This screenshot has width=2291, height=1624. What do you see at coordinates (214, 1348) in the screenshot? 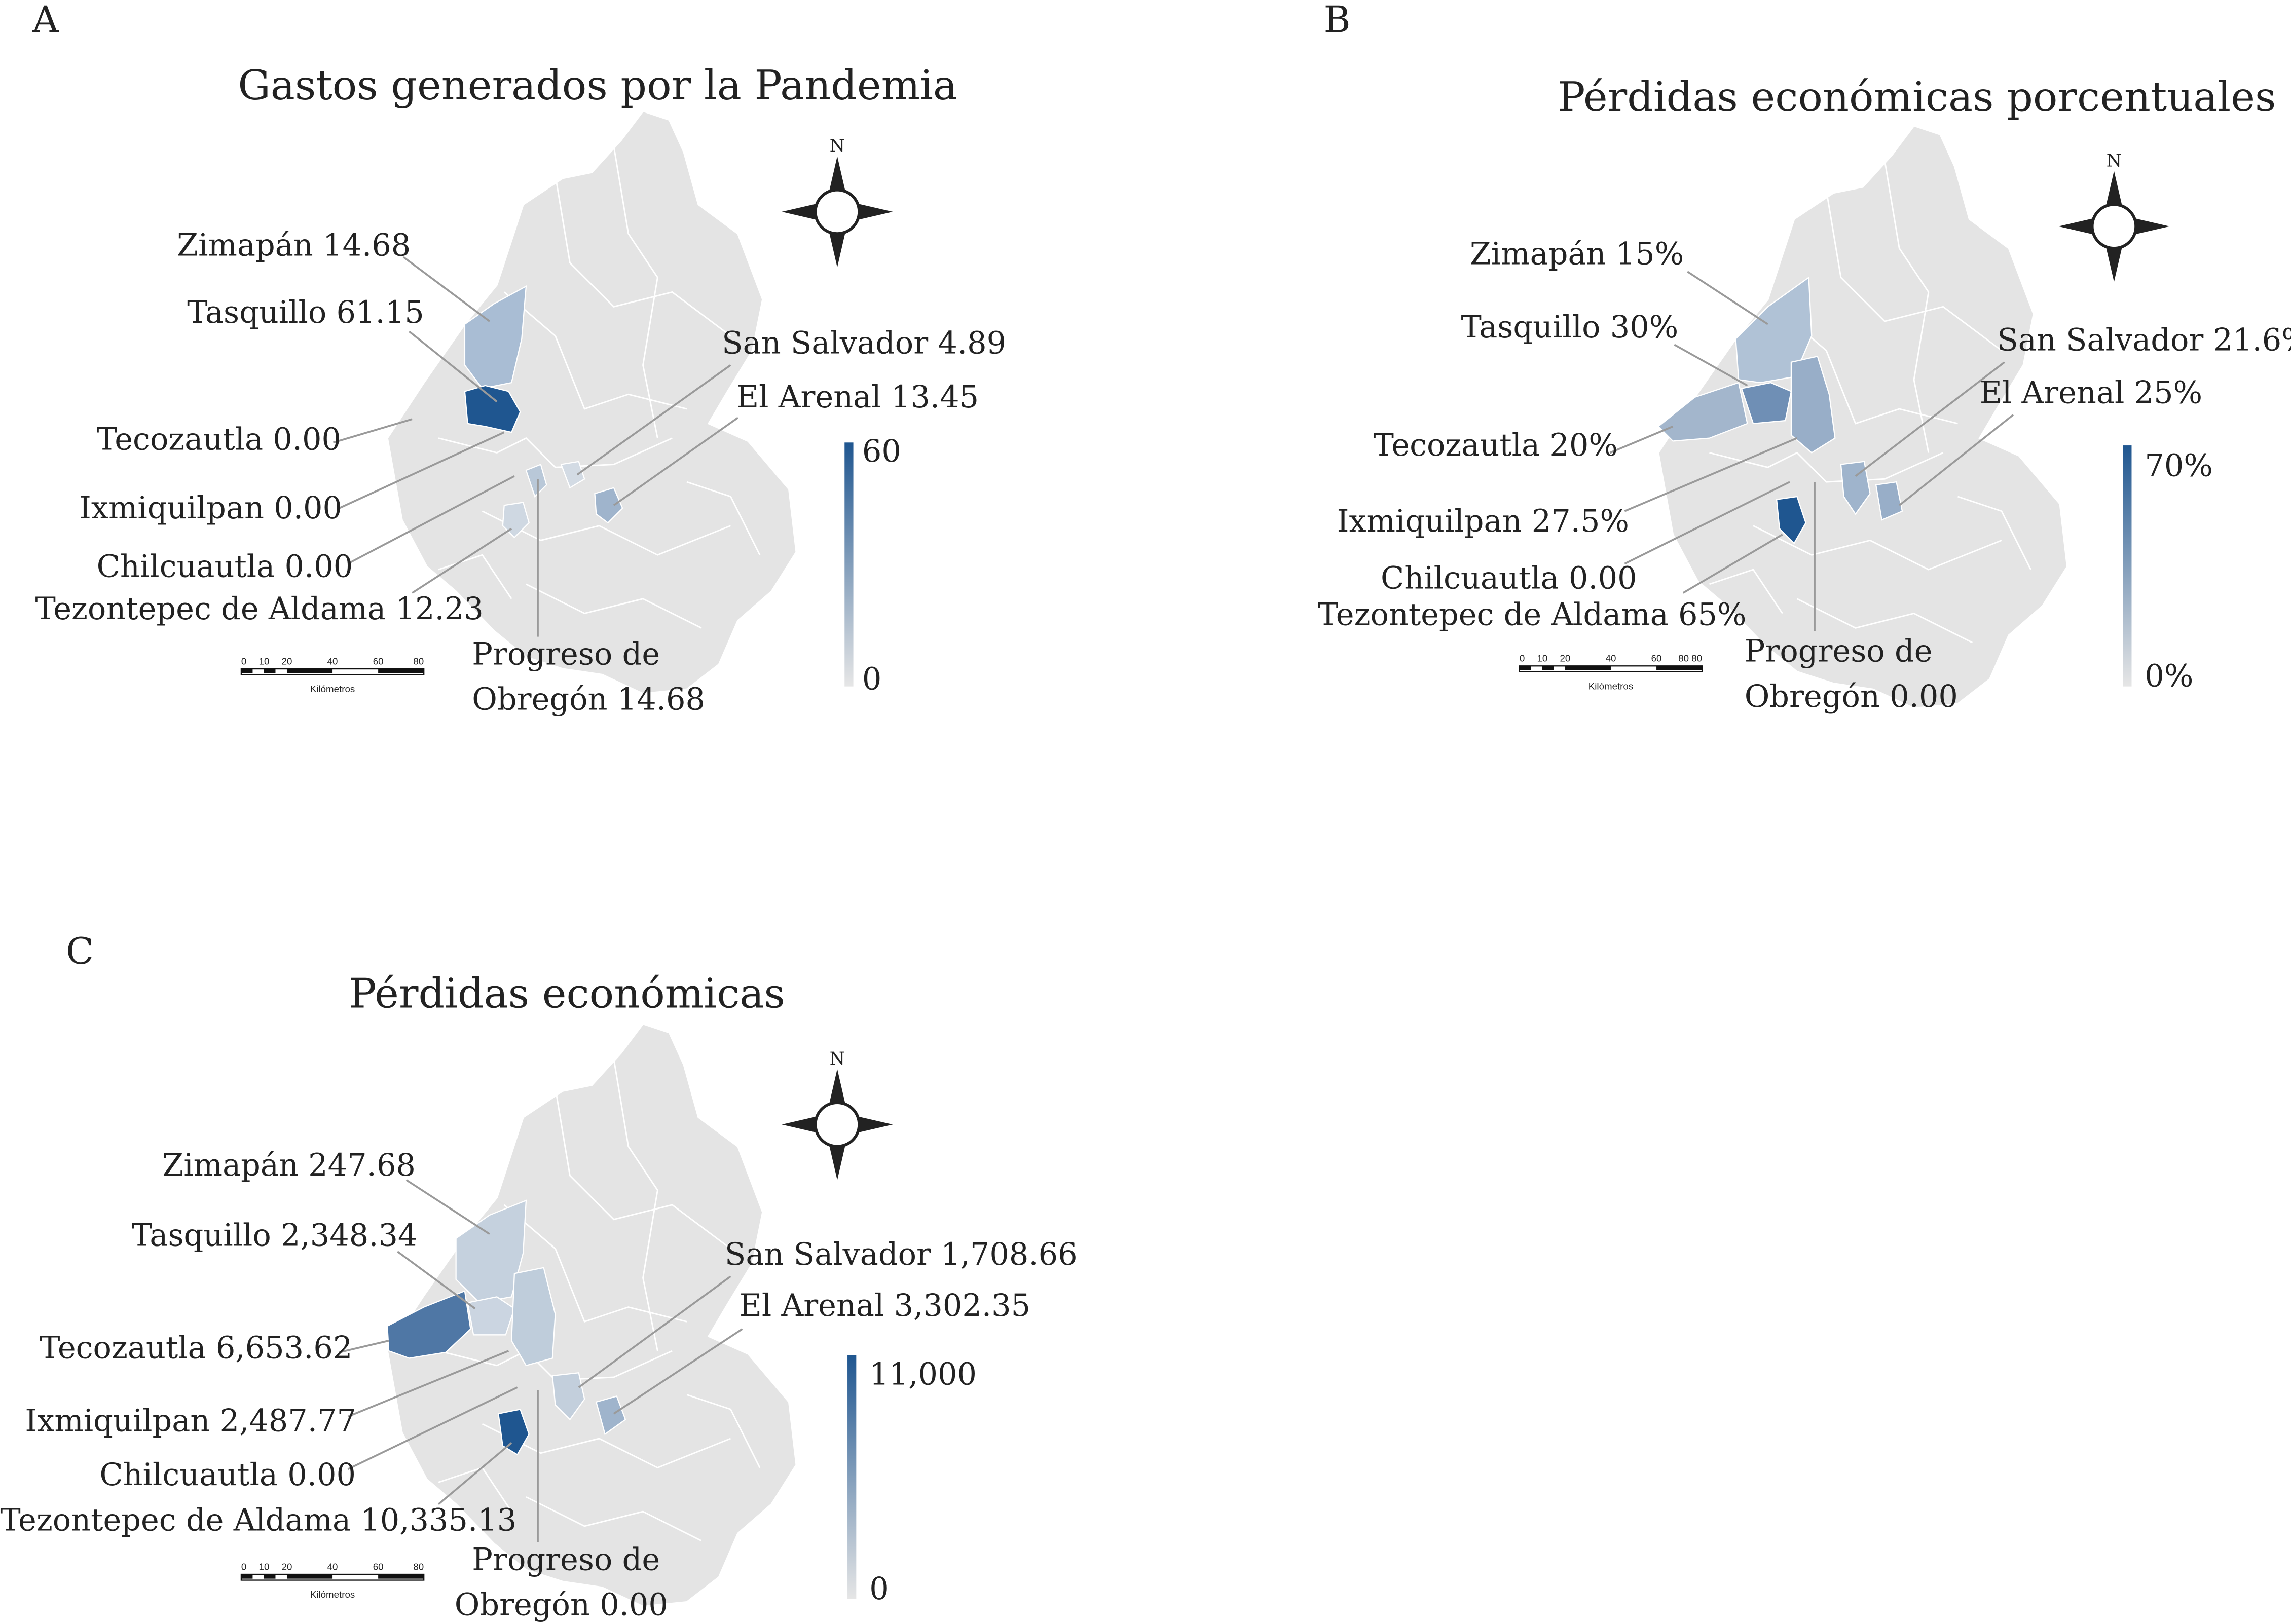
I see `map-label: Tecozautla 6,653.62` at bounding box center [214, 1348].